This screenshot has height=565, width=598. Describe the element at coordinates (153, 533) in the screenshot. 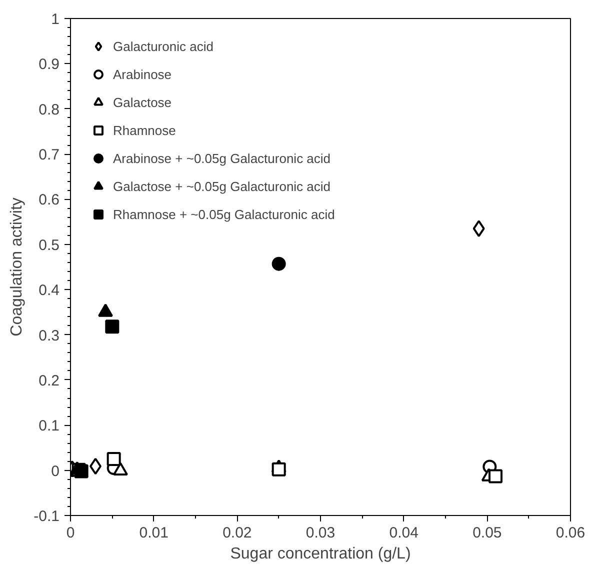

I see `x-tick-label: 0.01` at that location.